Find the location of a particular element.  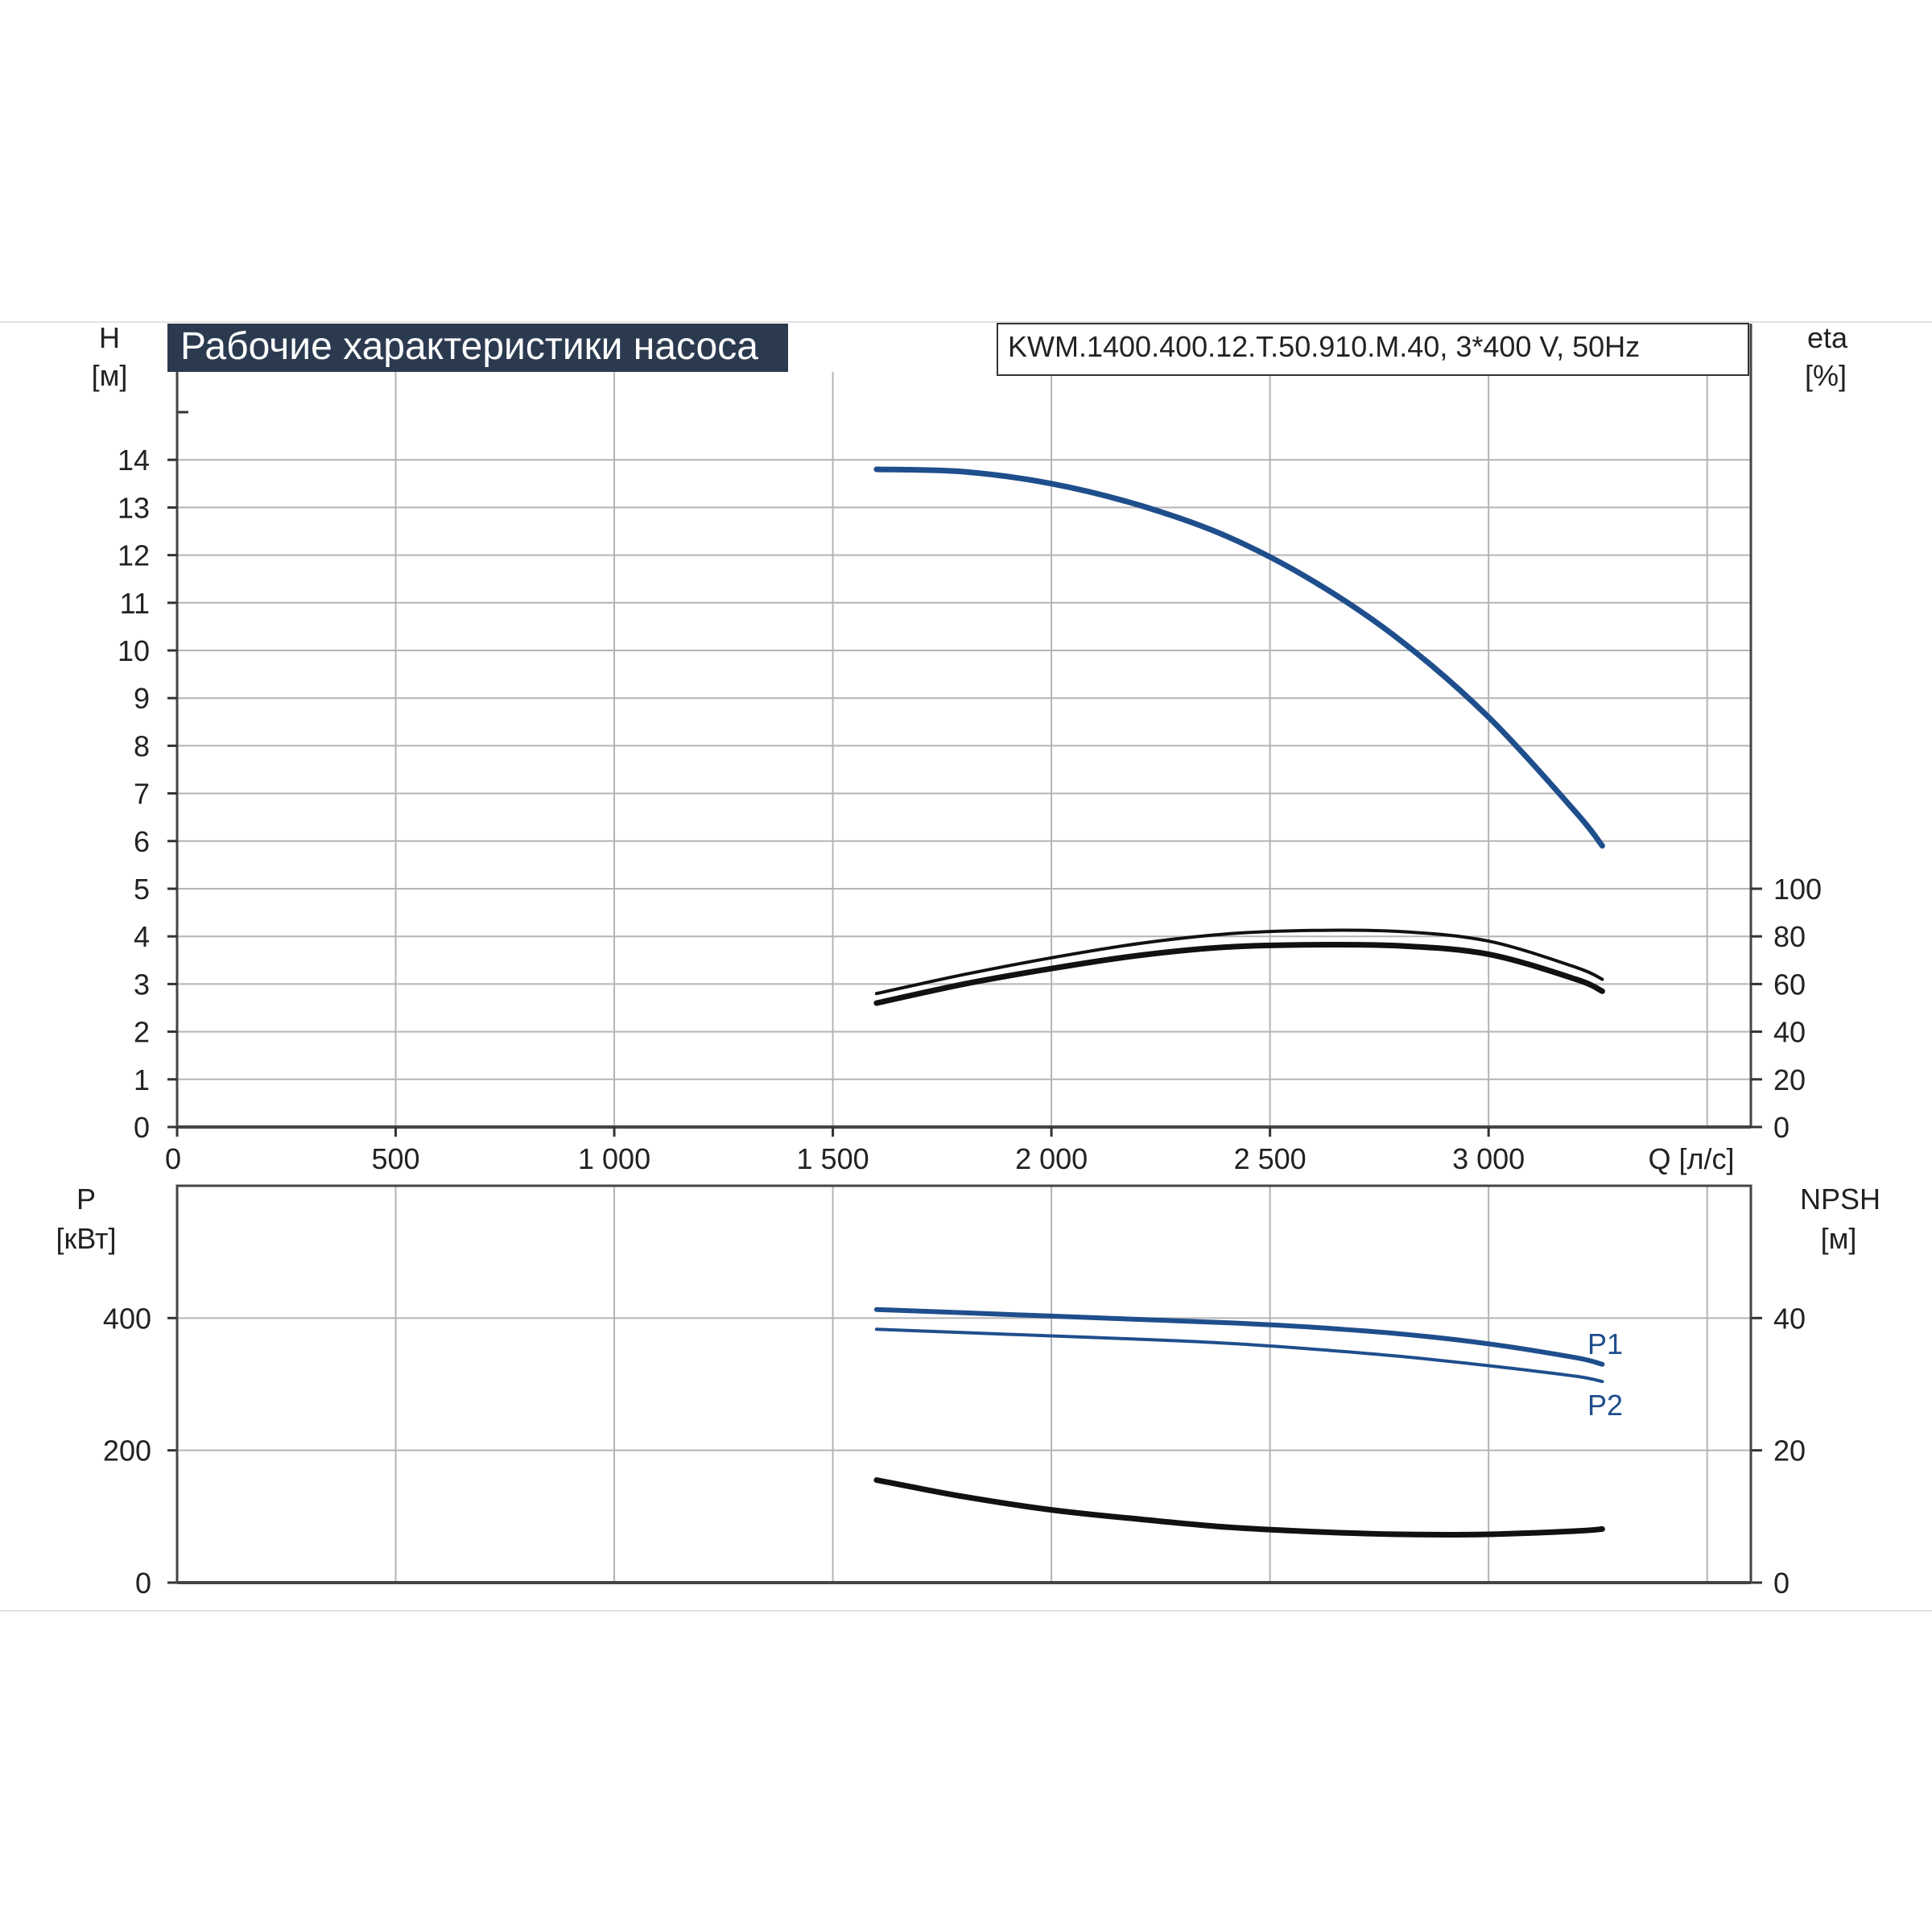

x-axis-label: Q [л/с] is located at coordinates (1691, 1158).